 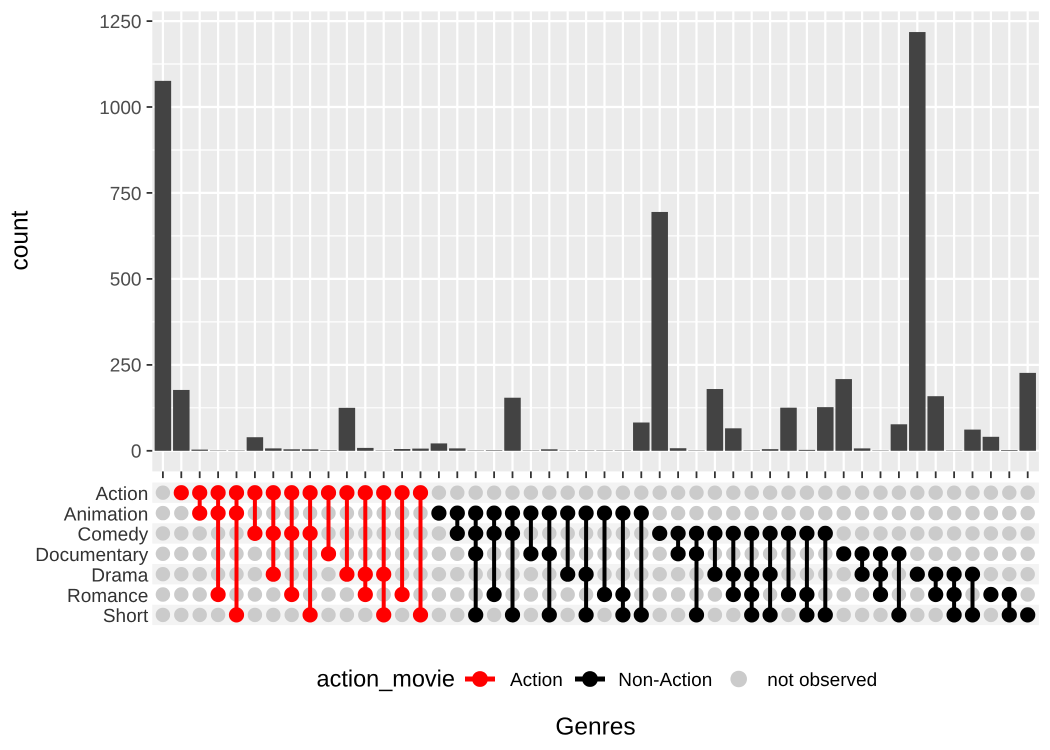 I want to click on svg-text: Short, so click(x=126, y=616).